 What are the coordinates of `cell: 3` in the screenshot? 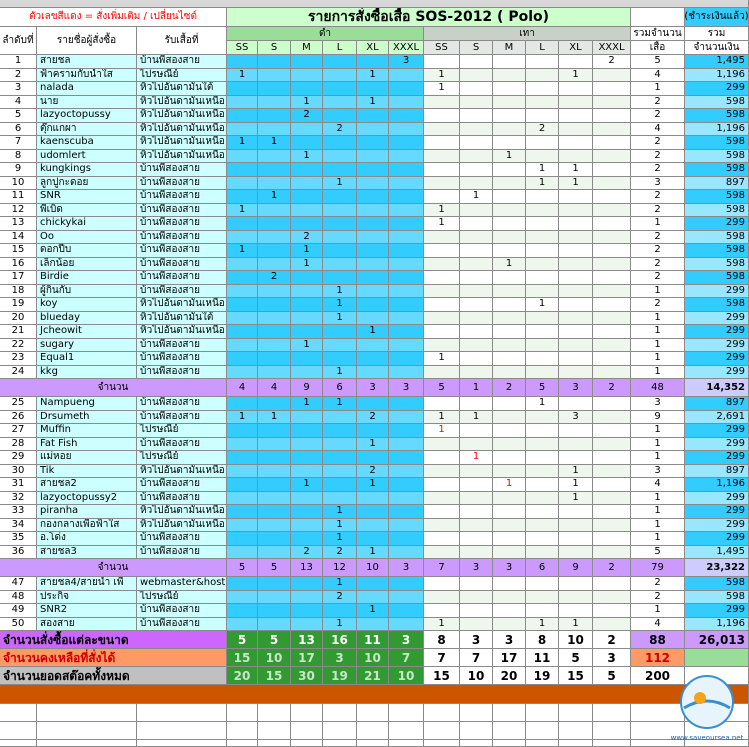 It's located at (406, 62).